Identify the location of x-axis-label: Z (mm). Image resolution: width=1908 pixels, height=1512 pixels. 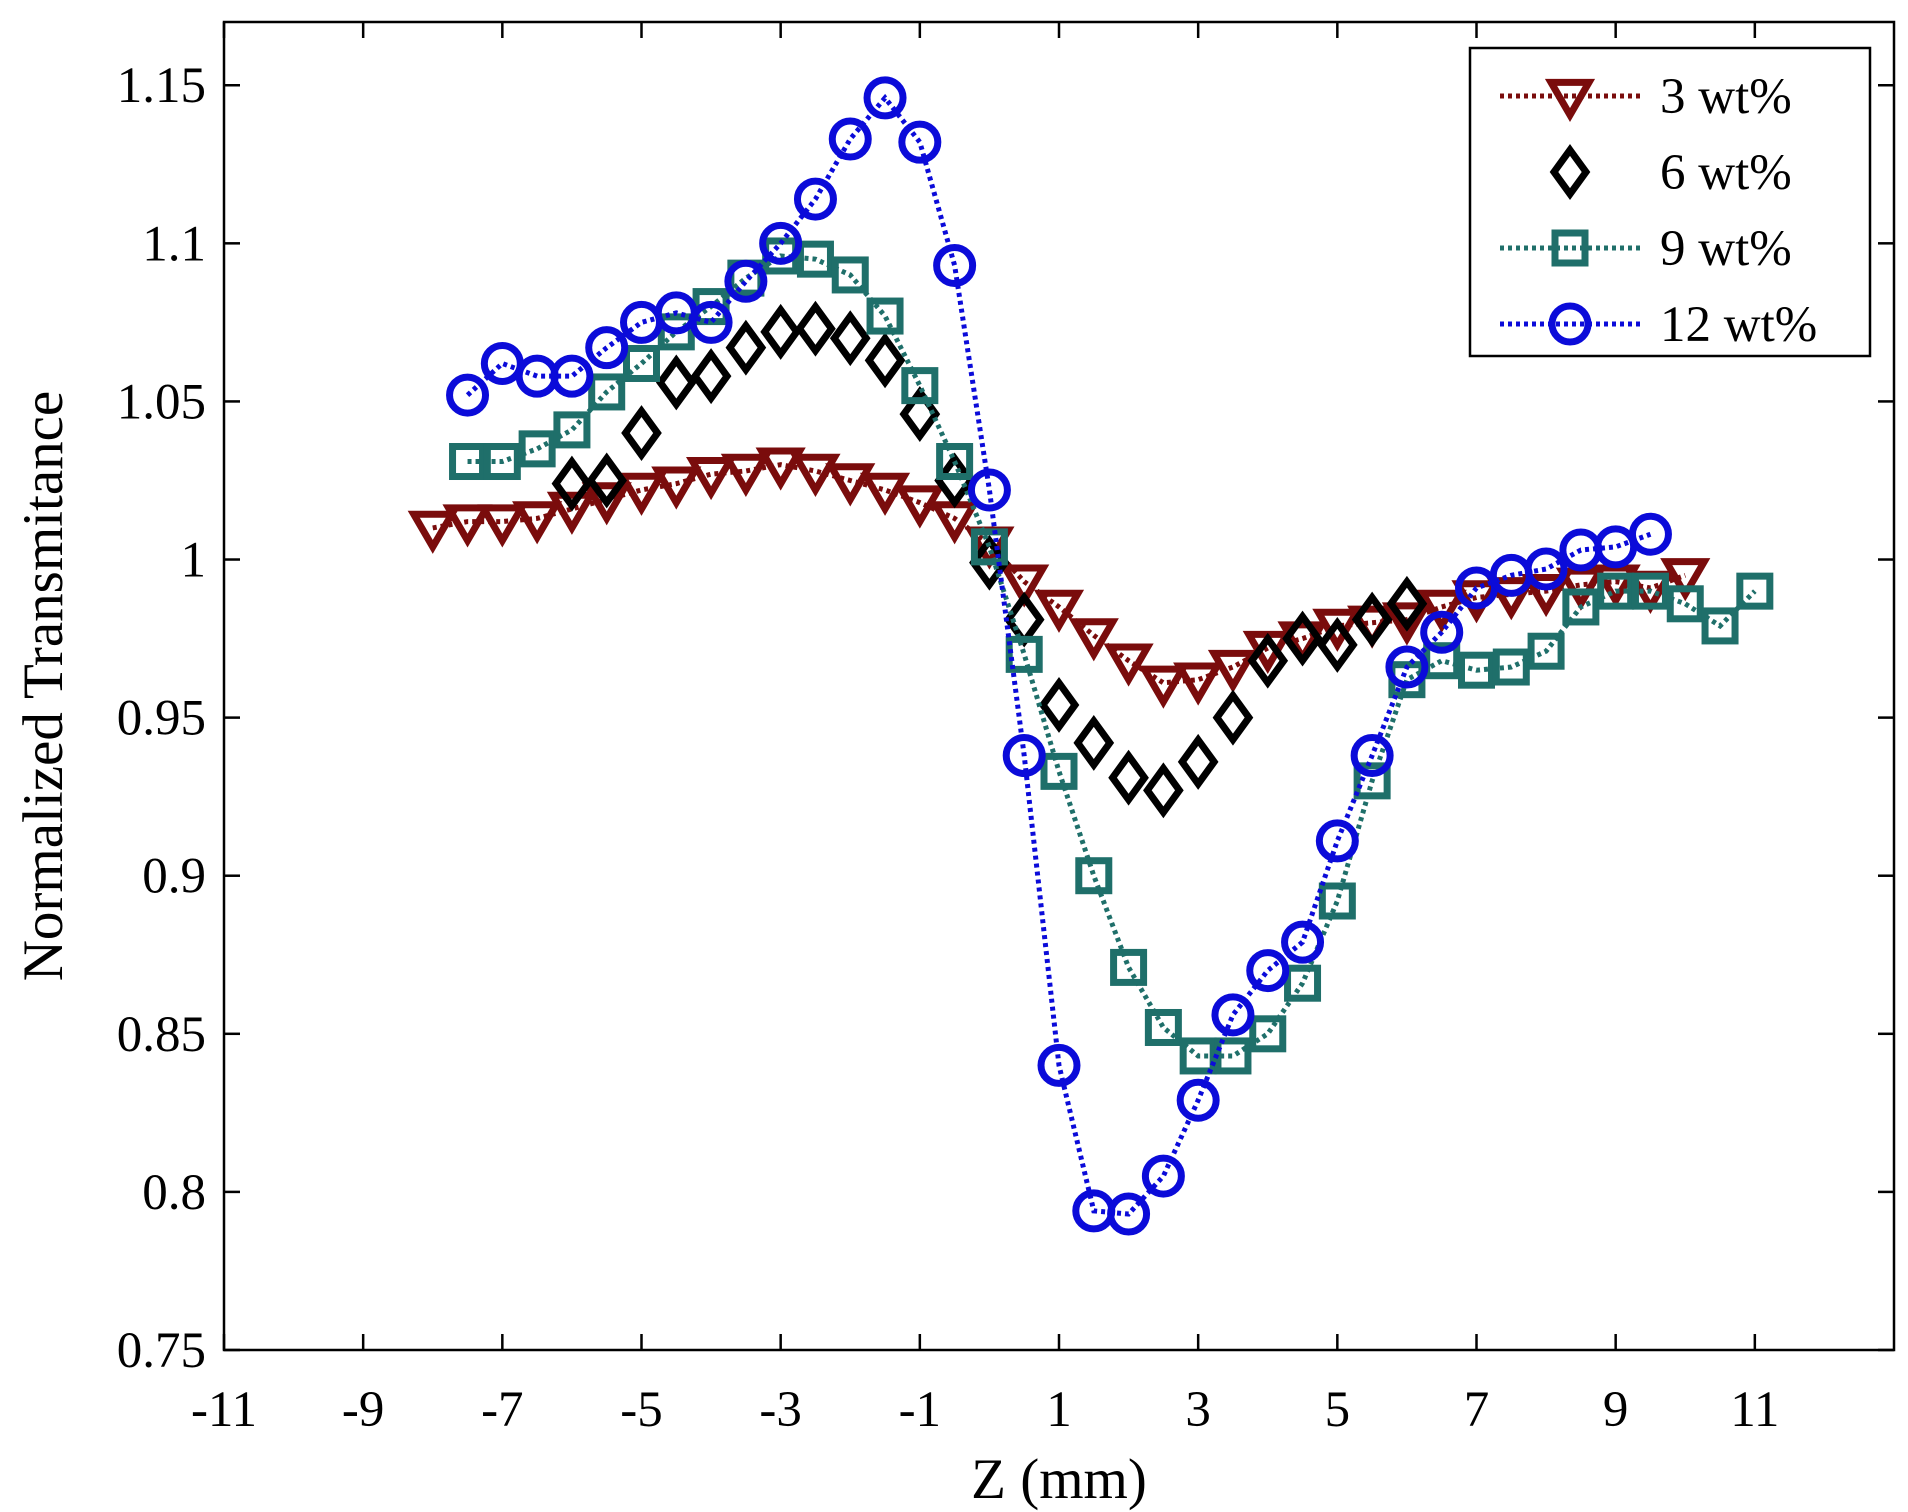
(1059, 1479).